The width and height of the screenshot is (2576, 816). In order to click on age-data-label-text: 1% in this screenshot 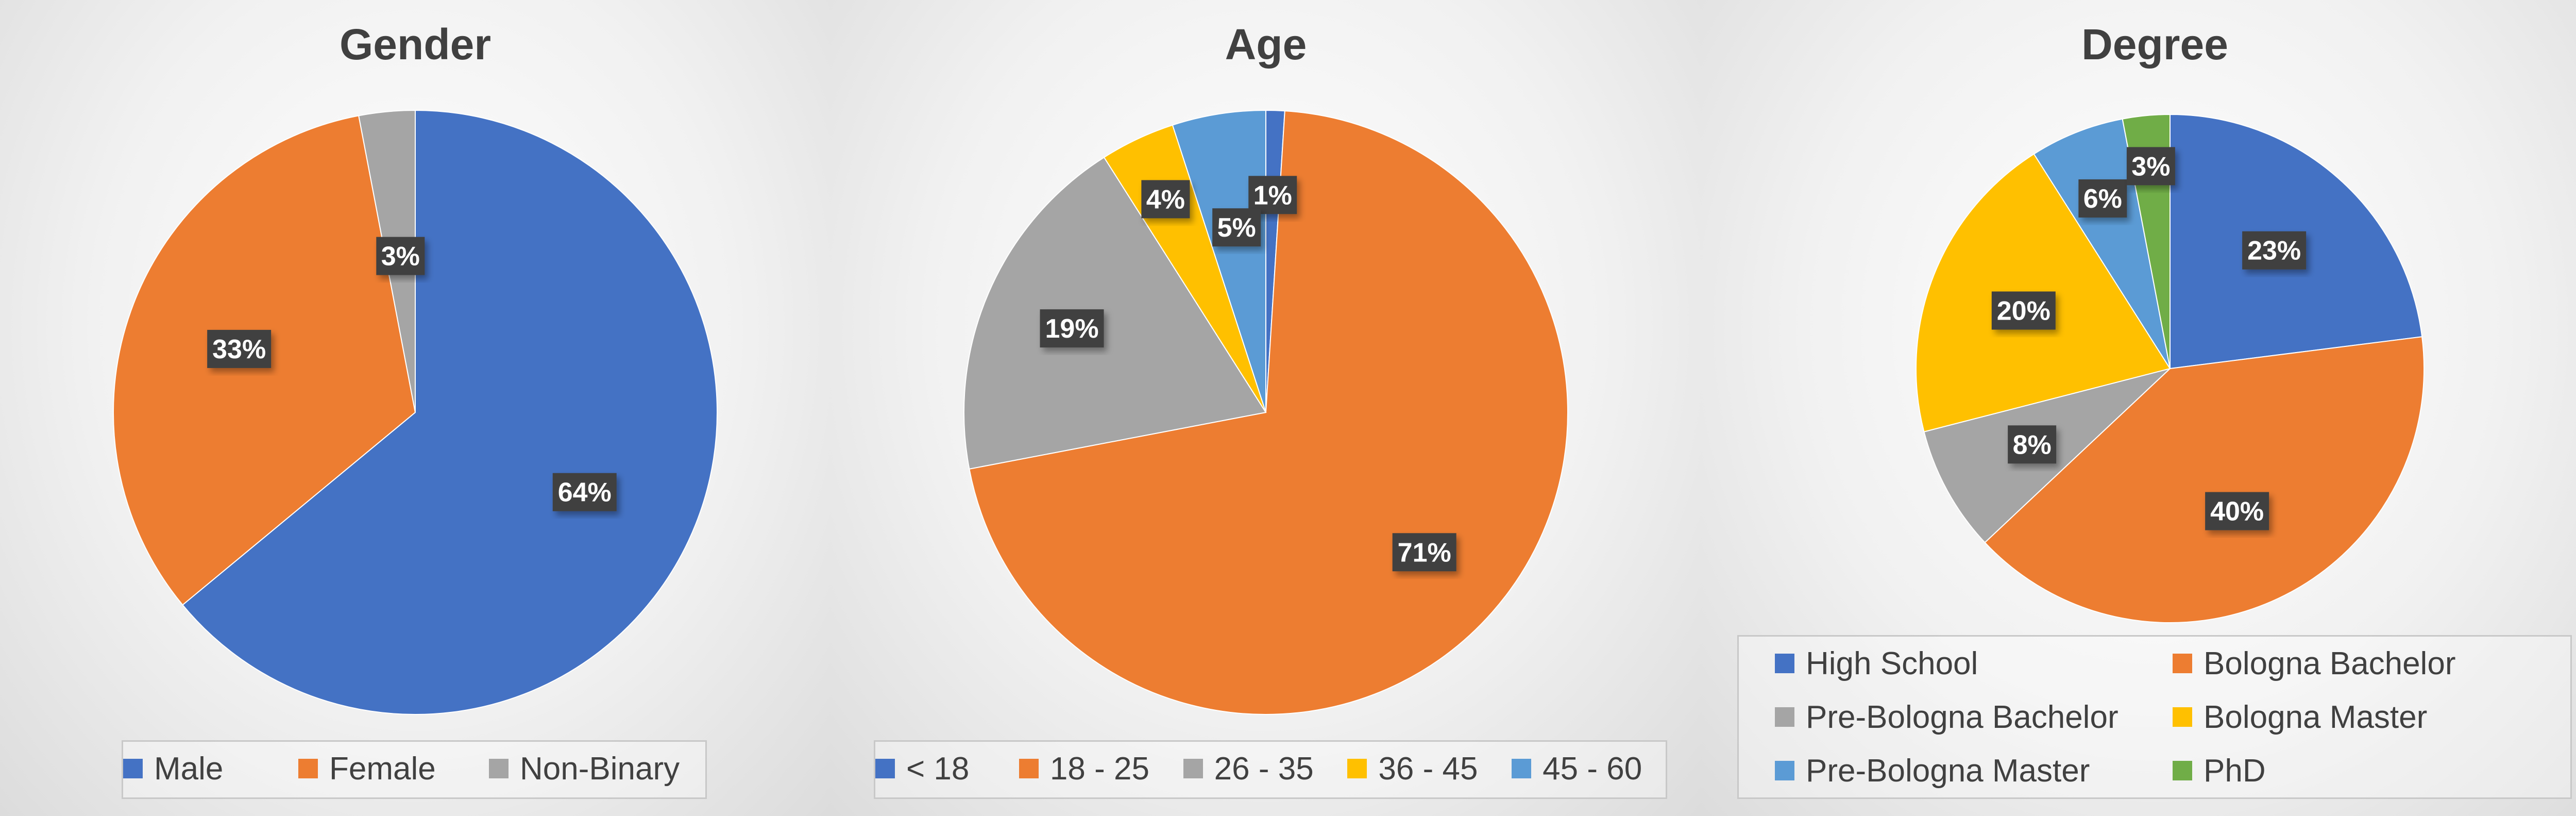, I will do `click(1272, 195)`.